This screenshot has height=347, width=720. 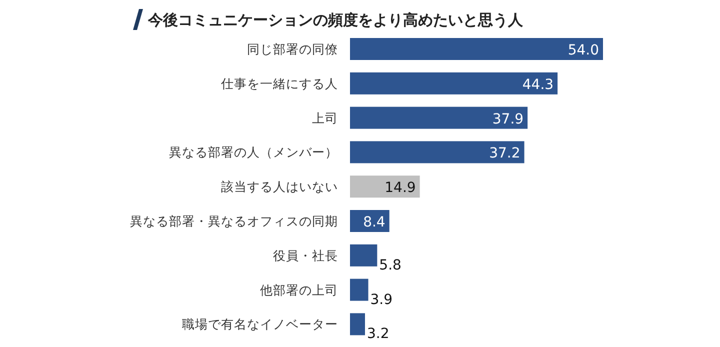 What do you see at coordinates (325, 118) in the screenshot?
I see `y-tick-label: 上司` at bounding box center [325, 118].